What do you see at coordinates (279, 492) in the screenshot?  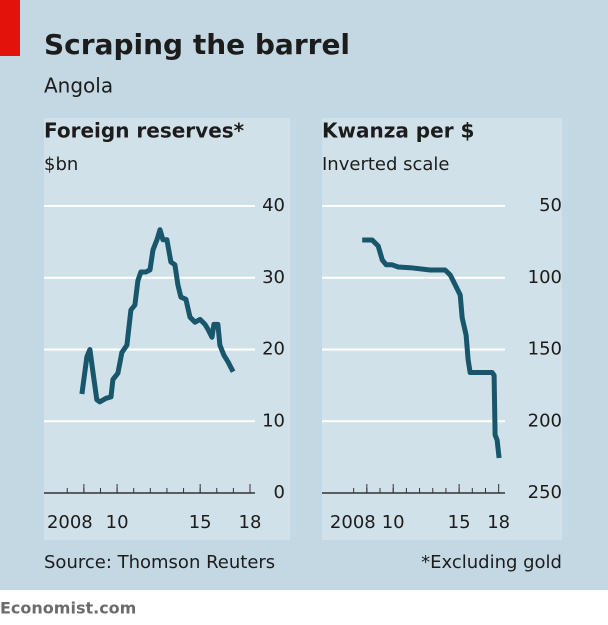 I see `y-tick-label: 0` at bounding box center [279, 492].